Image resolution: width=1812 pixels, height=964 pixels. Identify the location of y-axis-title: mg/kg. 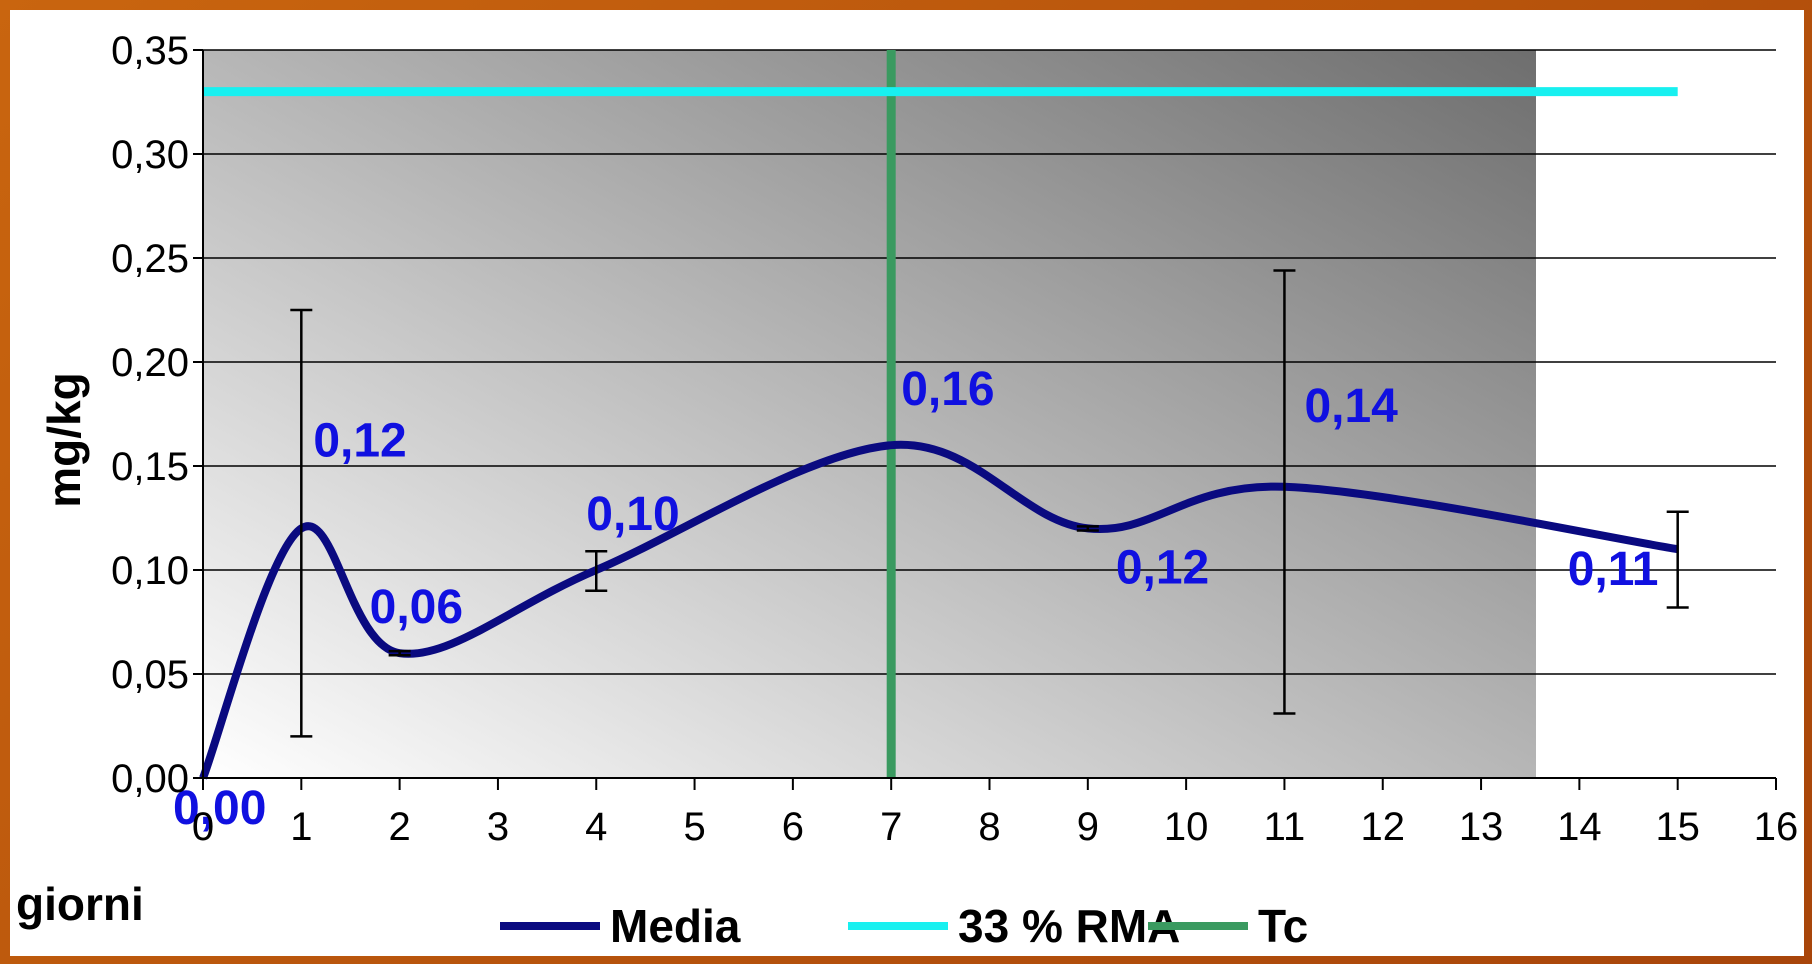
(64, 439).